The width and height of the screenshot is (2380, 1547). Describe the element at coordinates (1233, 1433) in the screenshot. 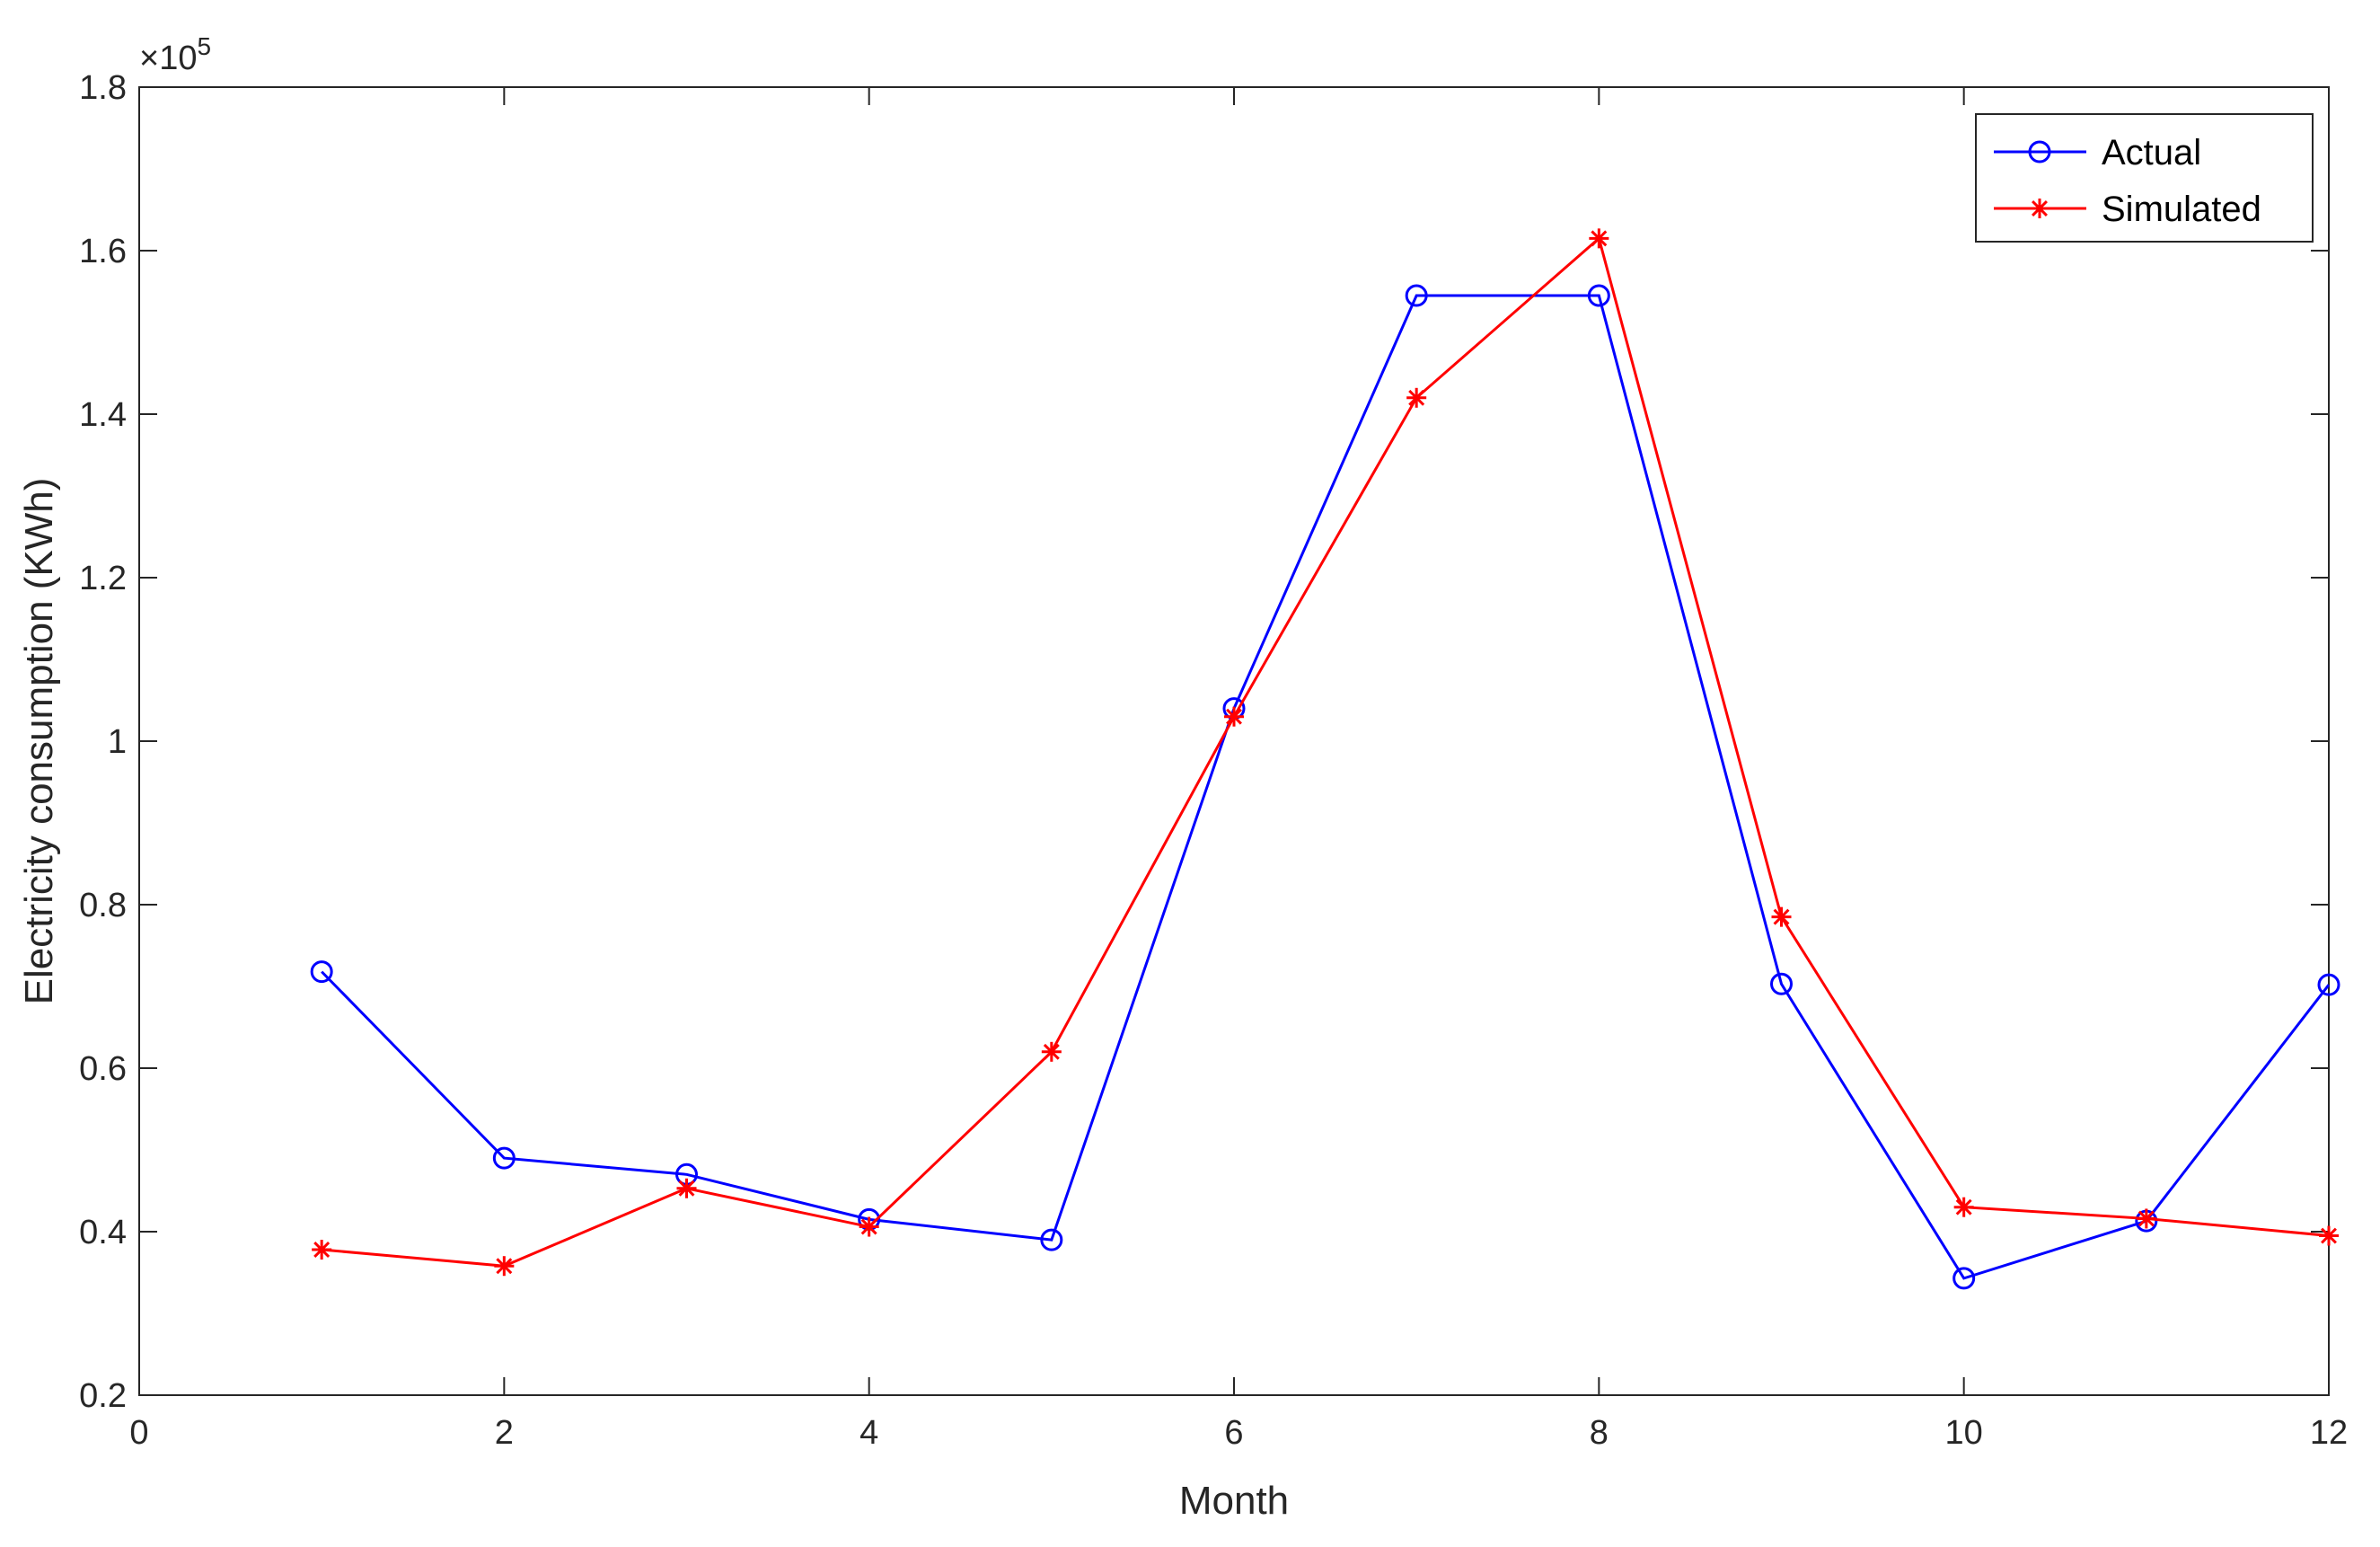

I see `x-tick-label: 6` at that location.